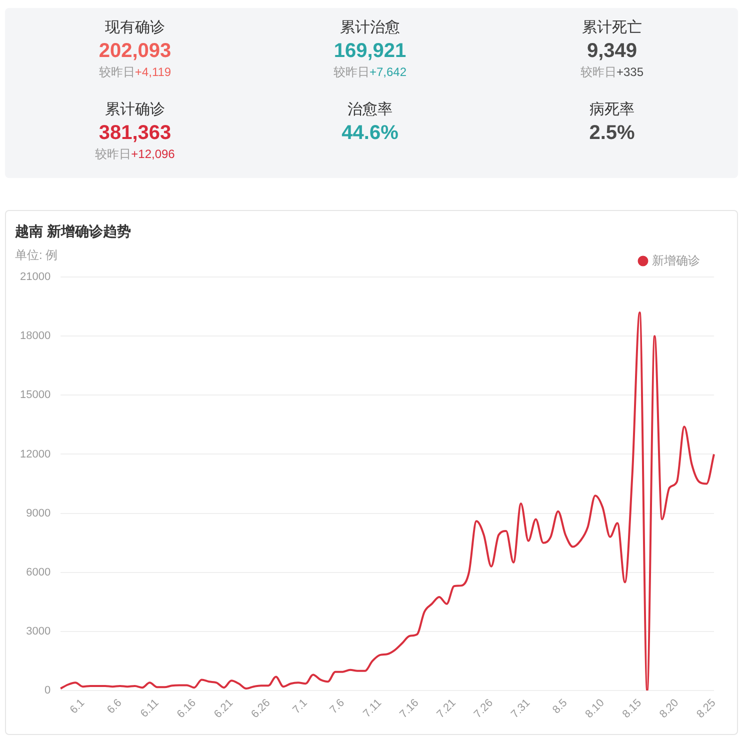 The height and width of the screenshot is (737, 744). What do you see at coordinates (560, 706) in the screenshot?
I see `x-tick-label: 8.5` at bounding box center [560, 706].